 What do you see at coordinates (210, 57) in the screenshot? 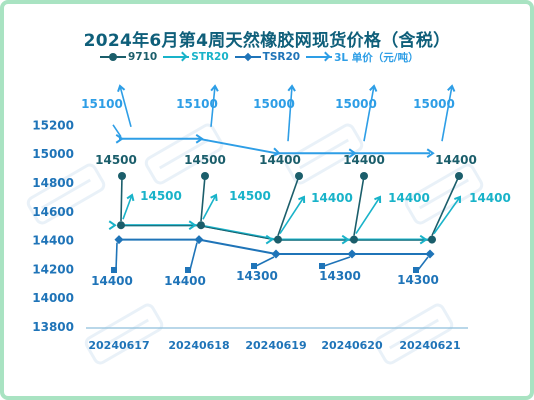
I see `legend-label-str20: STR20` at bounding box center [210, 57].